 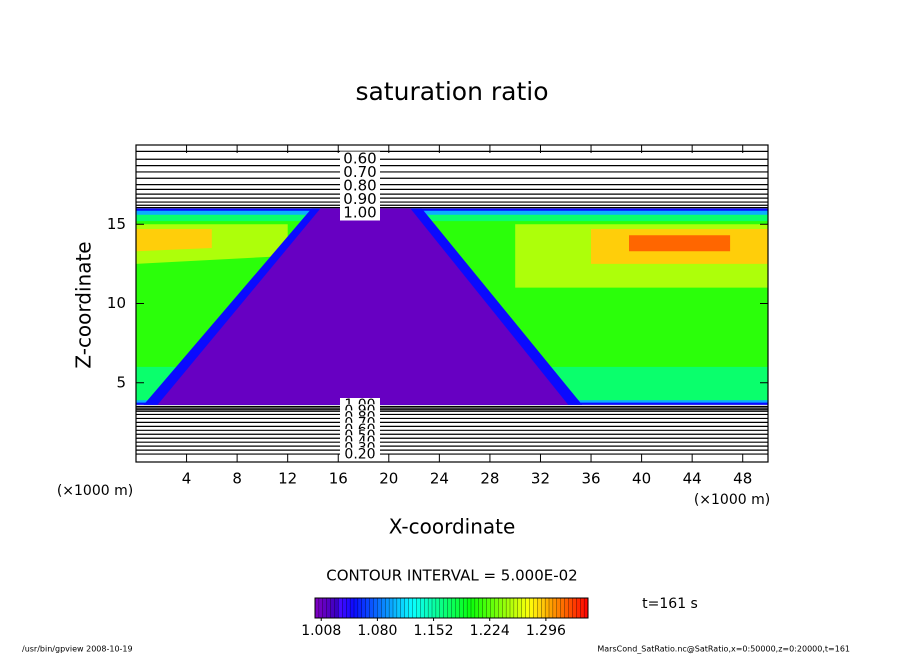 I want to click on x-tick-label: 12, so click(x=287, y=479).